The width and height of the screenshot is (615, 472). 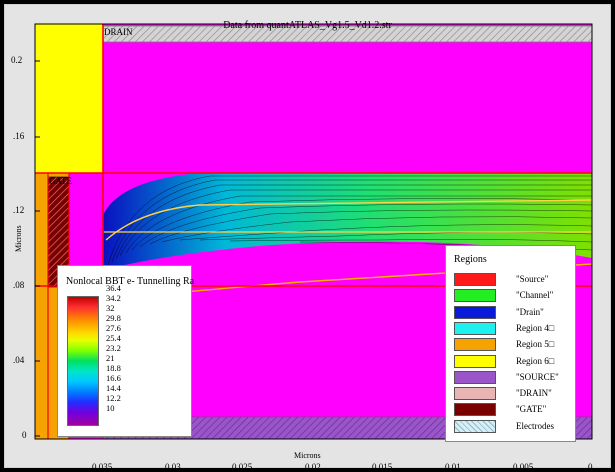 What do you see at coordinates (118, 32) in the screenshot?
I see `drain-label: DRAIN` at bounding box center [118, 32].